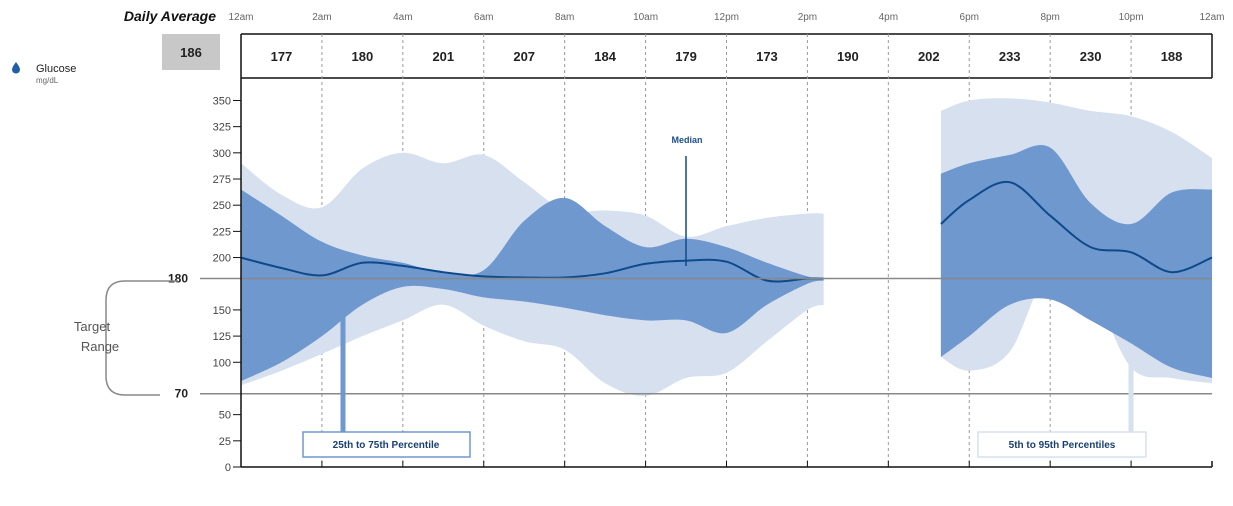  What do you see at coordinates (100, 346) in the screenshot?
I see `target-range-label-line2: Range` at bounding box center [100, 346].